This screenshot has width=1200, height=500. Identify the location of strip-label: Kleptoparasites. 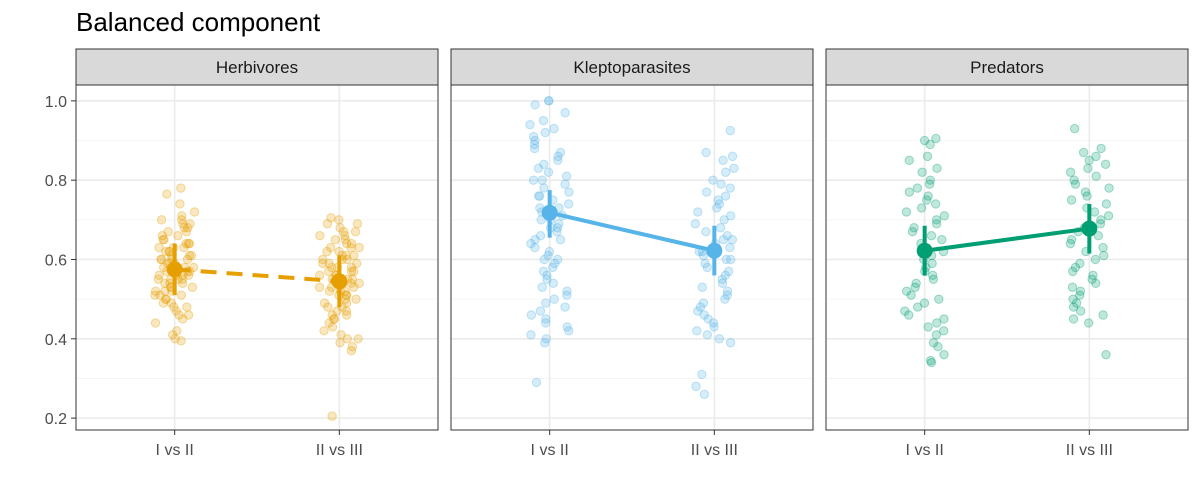
(631, 67).